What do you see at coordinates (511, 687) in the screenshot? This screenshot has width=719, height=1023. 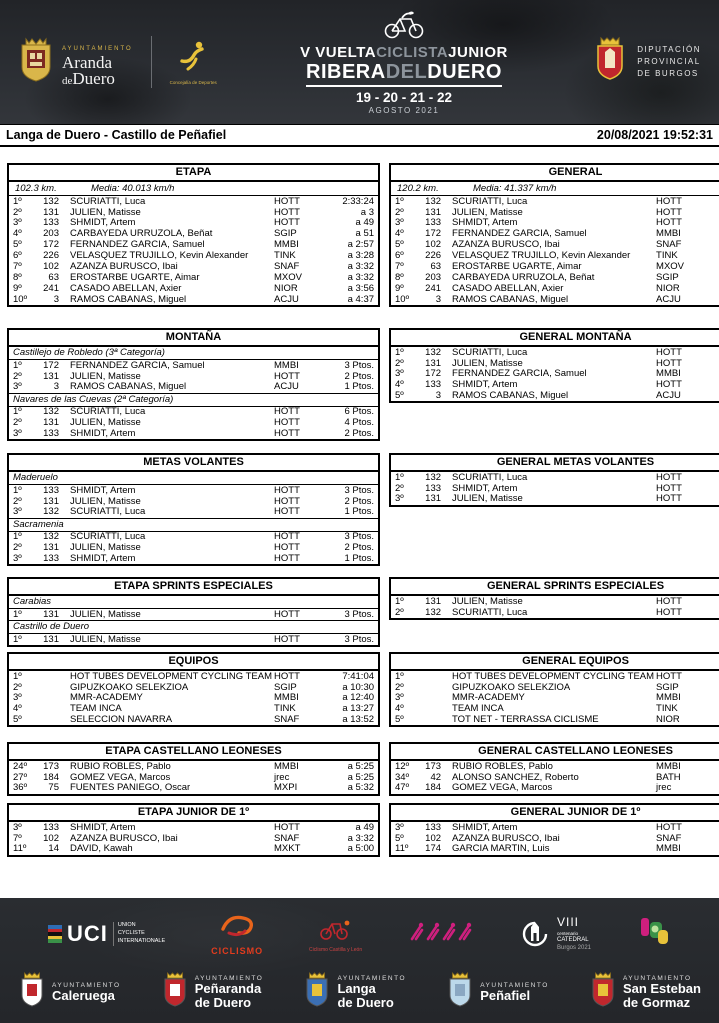 I see `cell-rider-name: GIPUZKOAKO SELEKZIOA` at bounding box center [511, 687].